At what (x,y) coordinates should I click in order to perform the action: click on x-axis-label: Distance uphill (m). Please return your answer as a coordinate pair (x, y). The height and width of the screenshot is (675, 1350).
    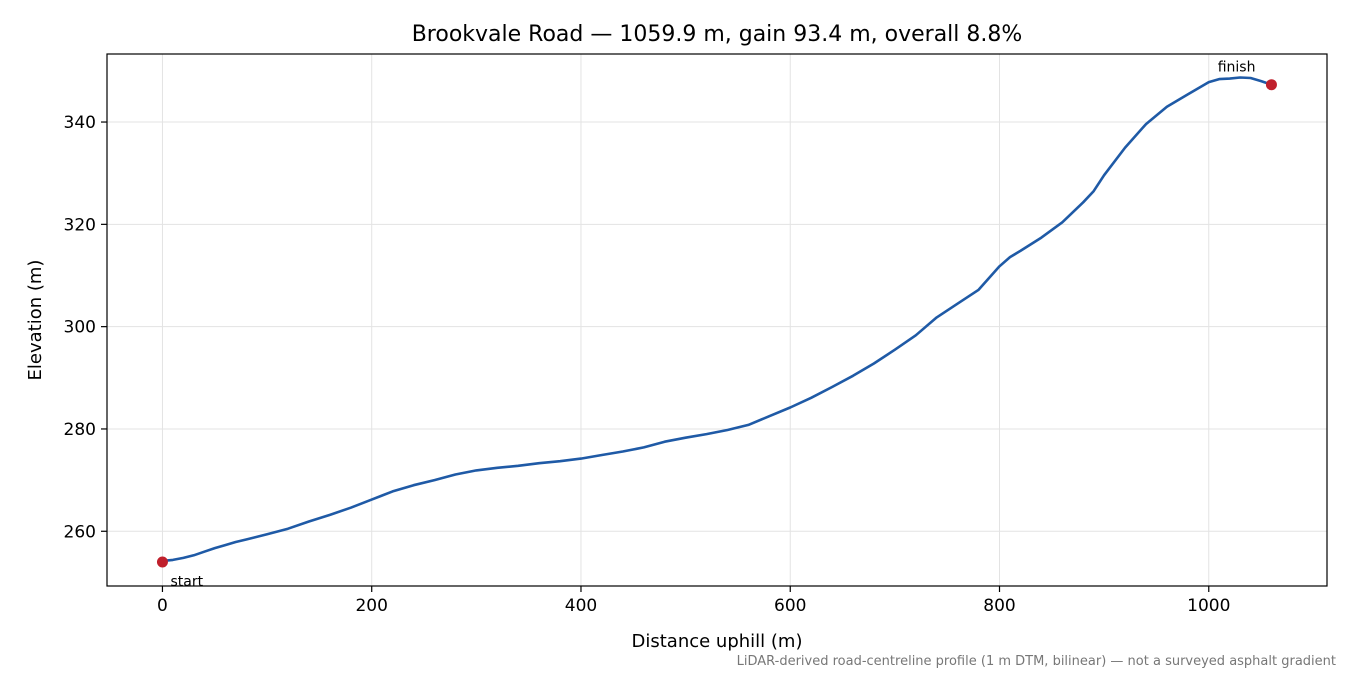
    Looking at the image, I should click on (717, 641).